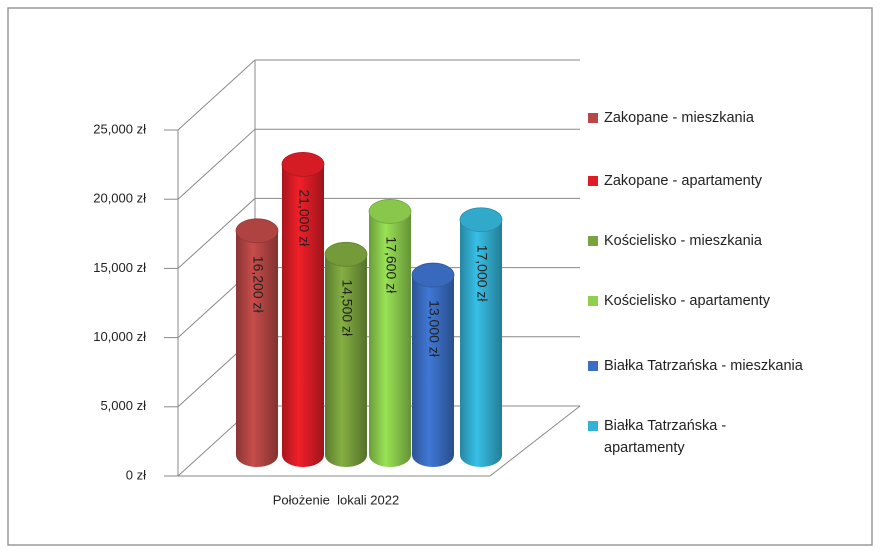  What do you see at coordinates (136, 474) in the screenshot?
I see `y-tick-label: 0 zł` at bounding box center [136, 474].